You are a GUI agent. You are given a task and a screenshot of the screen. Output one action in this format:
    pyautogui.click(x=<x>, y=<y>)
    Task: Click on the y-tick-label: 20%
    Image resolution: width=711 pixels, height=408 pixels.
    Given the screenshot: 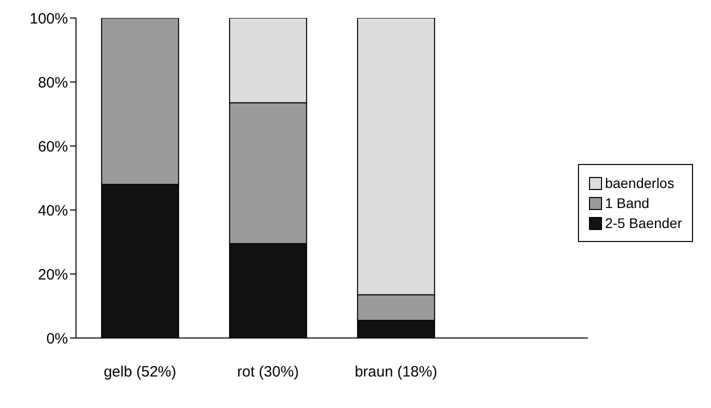 What is the action you would take?
    pyautogui.click(x=53, y=275)
    